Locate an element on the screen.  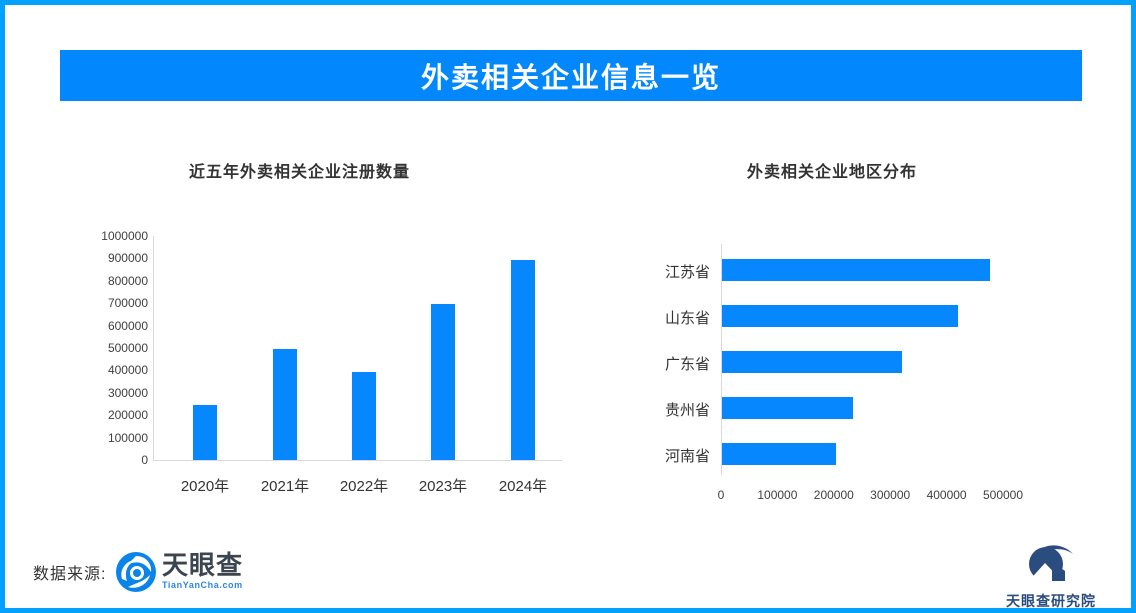
x-axis-tick-label: 100000 is located at coordinates (777, 495).